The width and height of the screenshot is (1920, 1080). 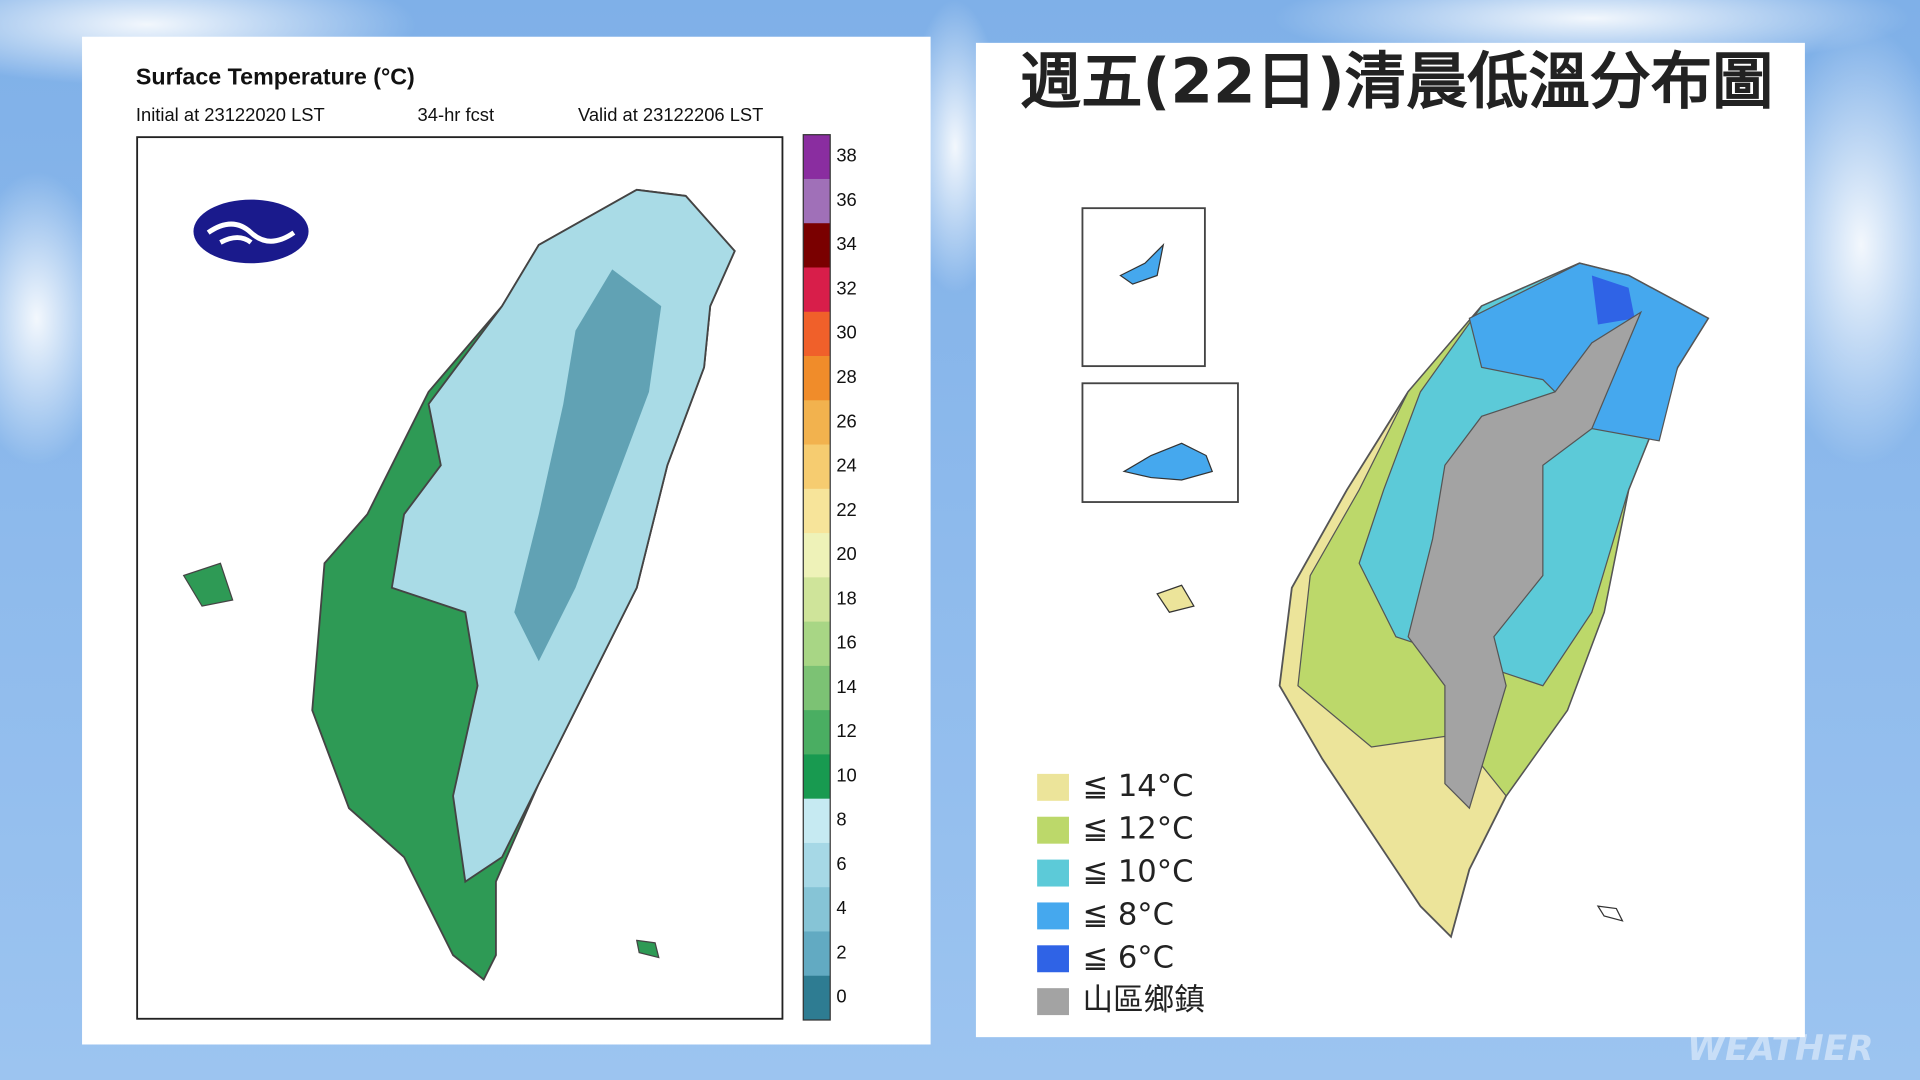 What do you see at coordinates (846, 155) in the screenshot?
I see `colorbar-label: 38` at bounding box center [846, 155].